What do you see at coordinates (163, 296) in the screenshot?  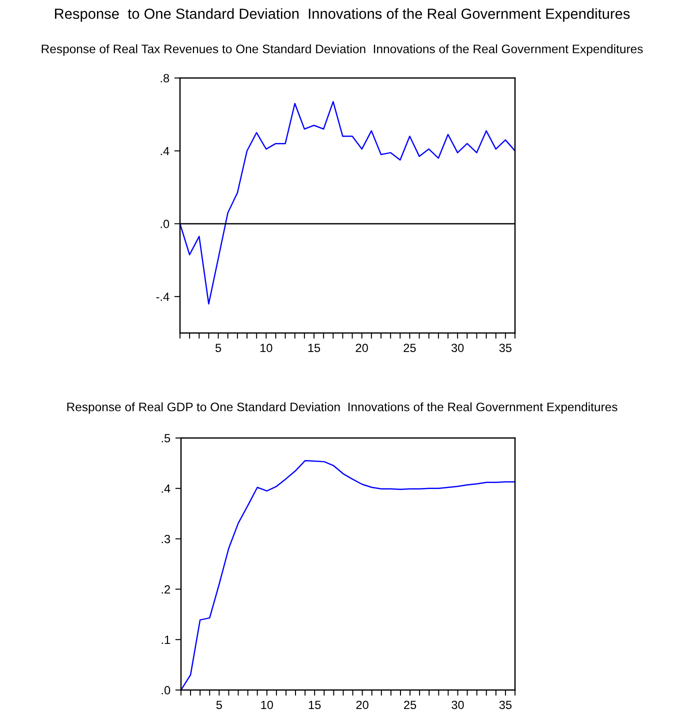 I see `y-tick-label: -.4` at bounding box center [163, 296].